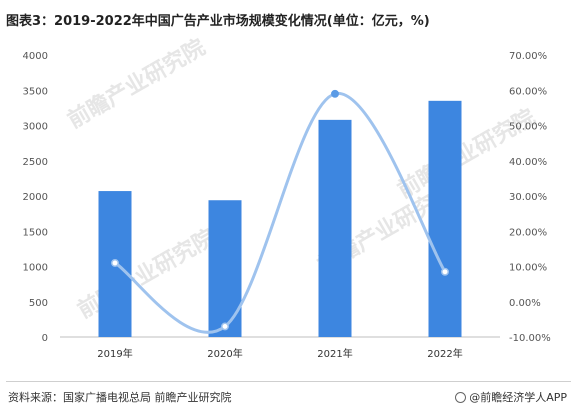  Describe the element at coordinates (518, 397) in the screenshot. I see `brand-text: @前瞻经济学人APP` at that location.